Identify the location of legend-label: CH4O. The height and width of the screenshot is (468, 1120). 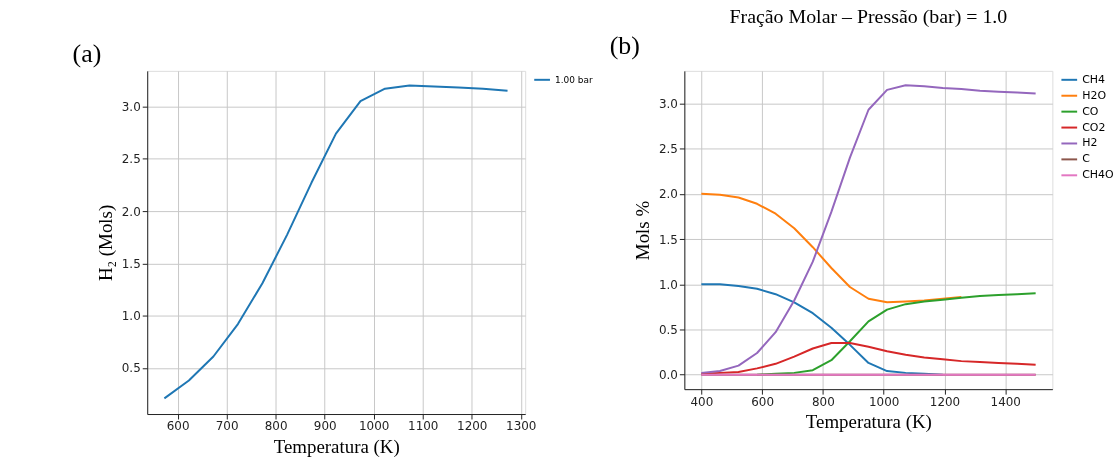
(1098, 175).